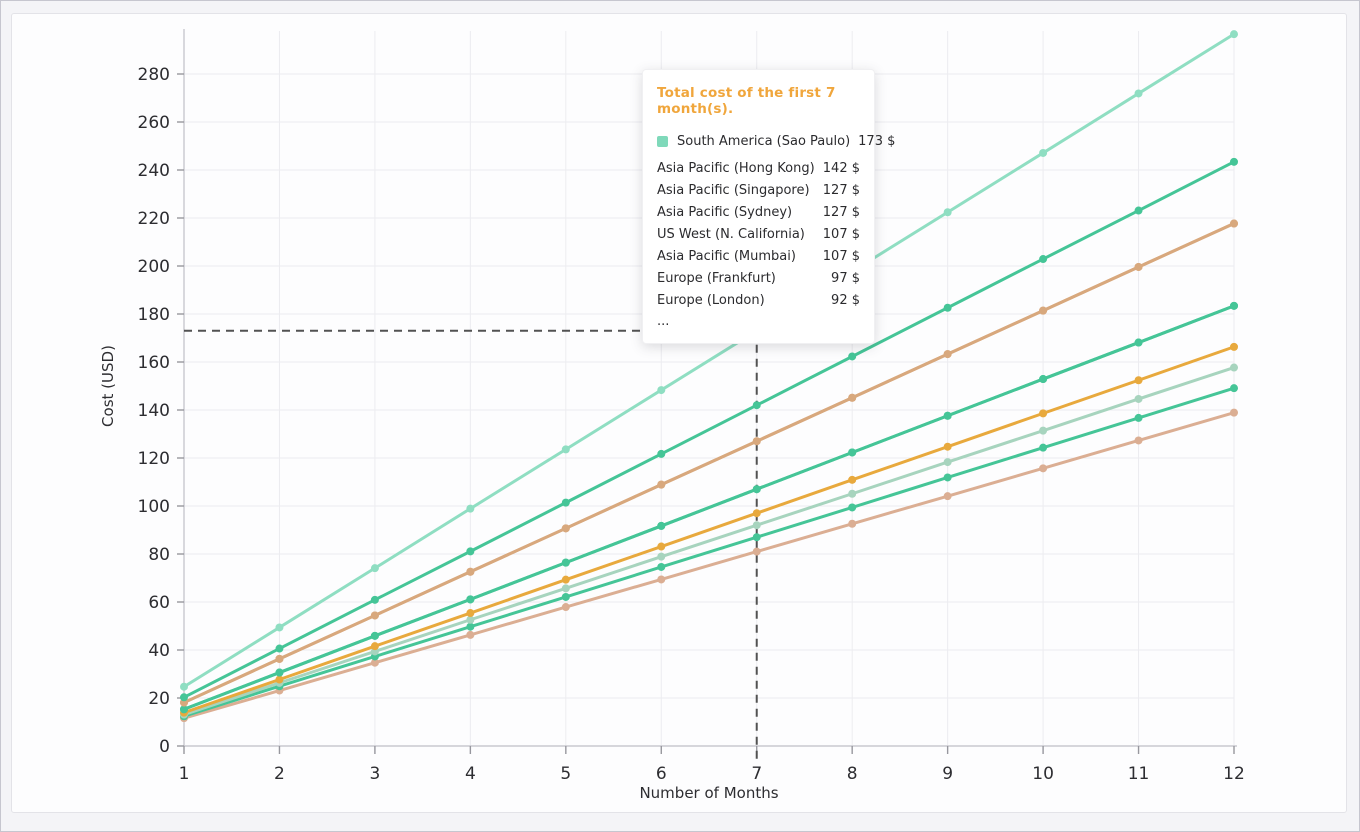  I want to click on x-tick-label: 11, so click(1139, 774).